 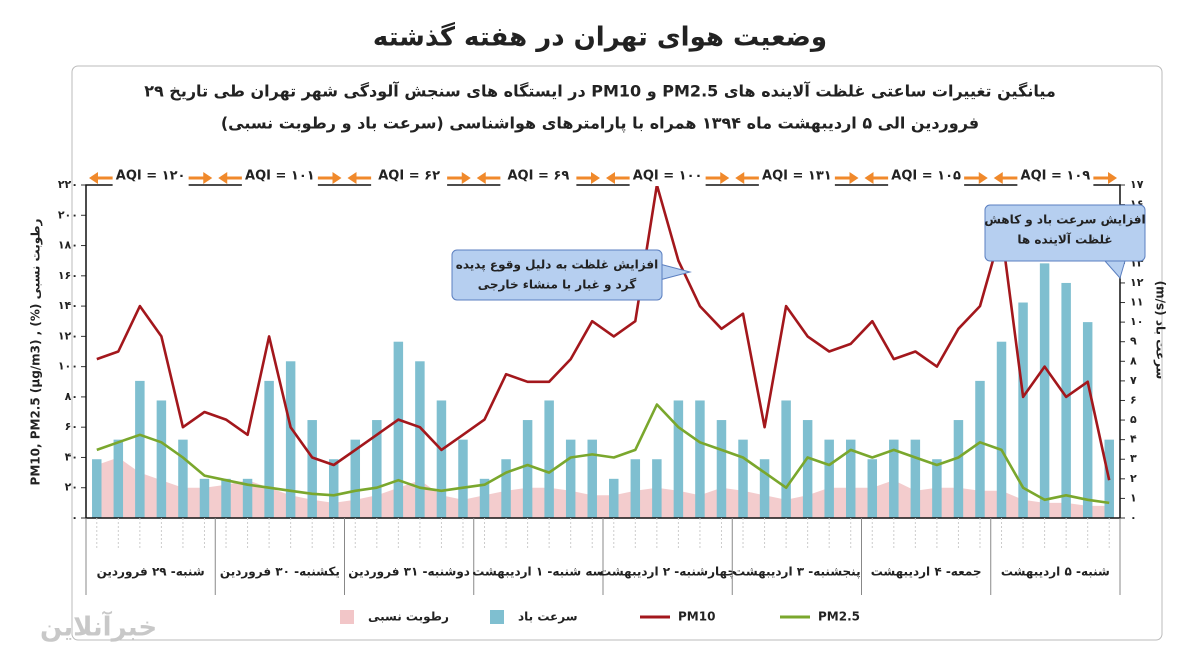 What do you see at coordinates (1161, 330) in the screenshot?
I see `y2-axis-label: (m/s) سرعت باد` at bounding box center [1161, 330].